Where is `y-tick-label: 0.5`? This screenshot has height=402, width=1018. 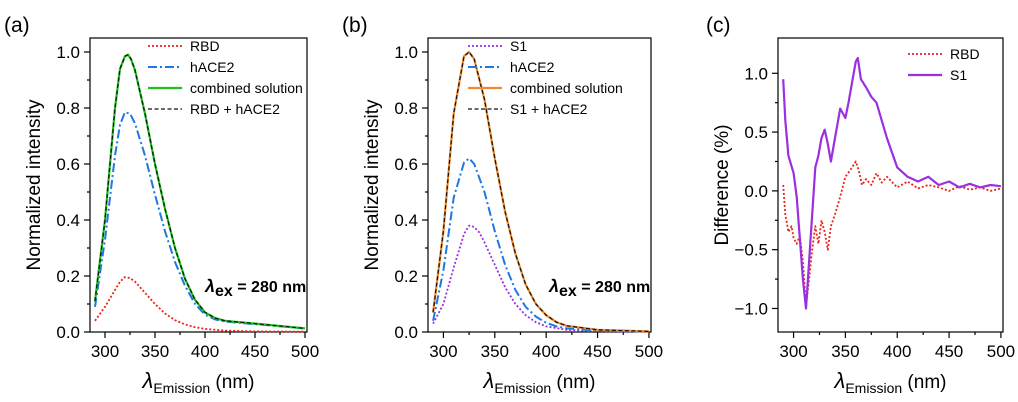 y-tick-label: 0.5 is located at coordinates (756, 132).